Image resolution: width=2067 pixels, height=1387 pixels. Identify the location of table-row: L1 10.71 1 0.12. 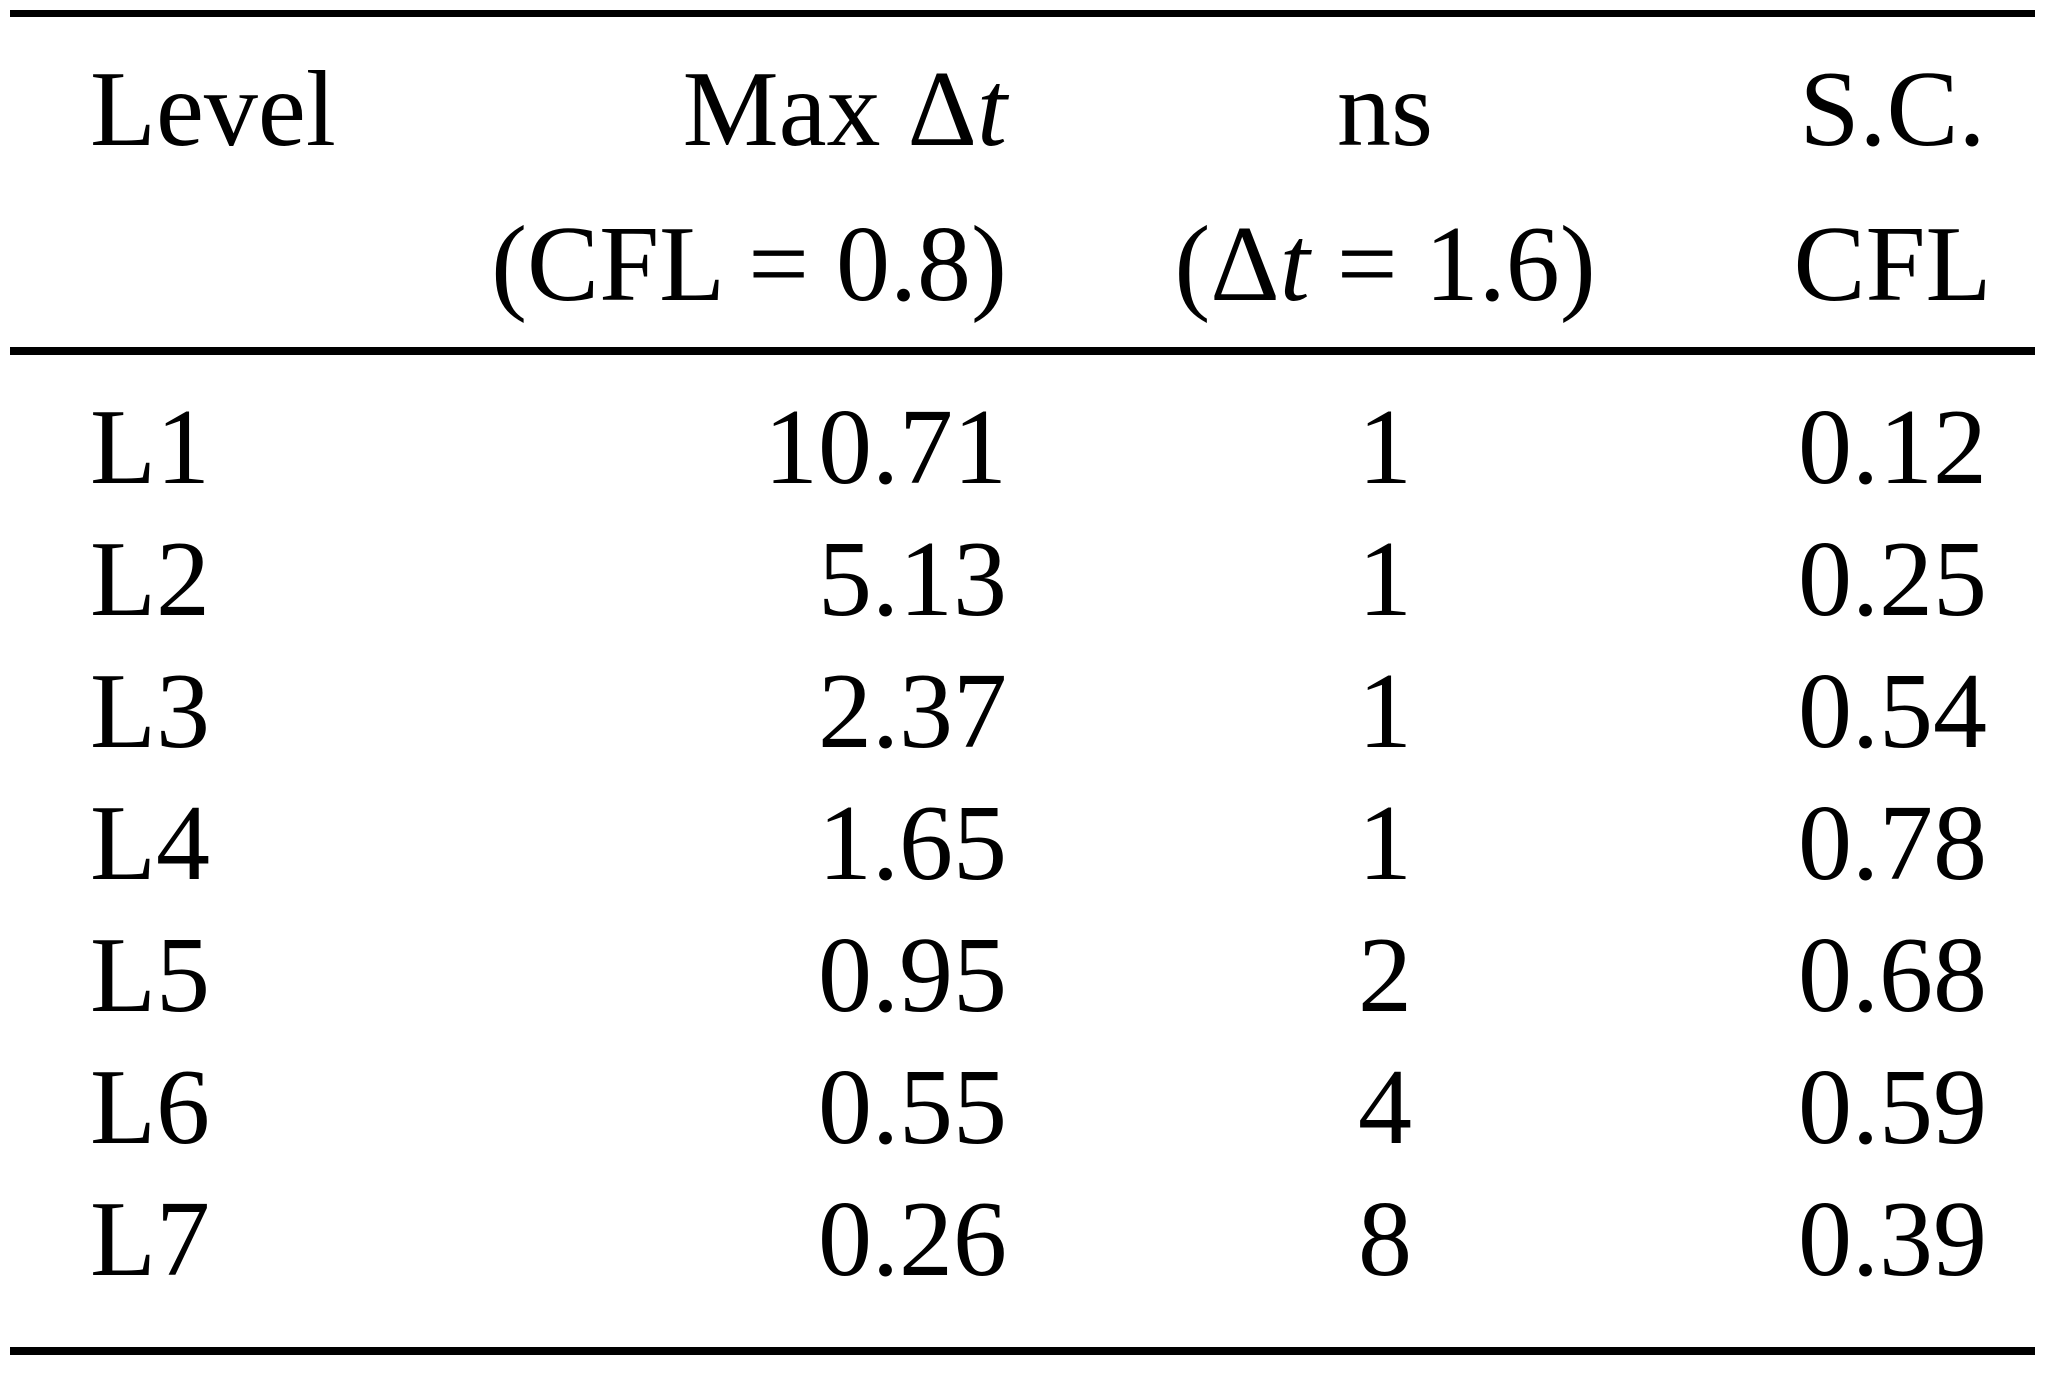
(1022, 448).